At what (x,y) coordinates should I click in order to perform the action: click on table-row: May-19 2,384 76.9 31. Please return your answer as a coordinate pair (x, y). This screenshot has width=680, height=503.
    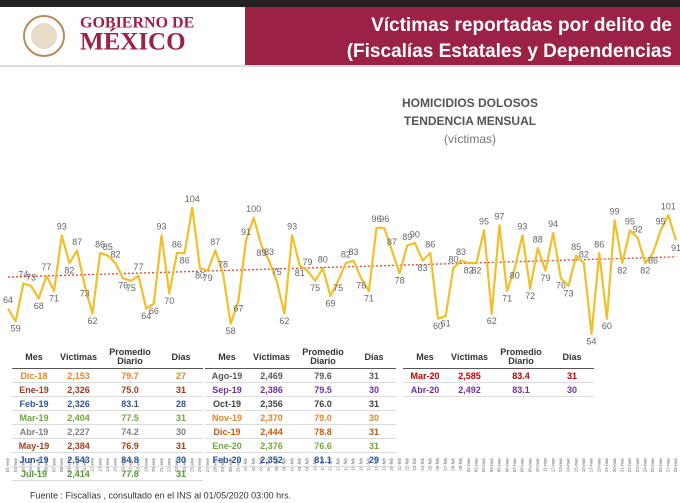
    Looking at the image, I should click on (108, 445).